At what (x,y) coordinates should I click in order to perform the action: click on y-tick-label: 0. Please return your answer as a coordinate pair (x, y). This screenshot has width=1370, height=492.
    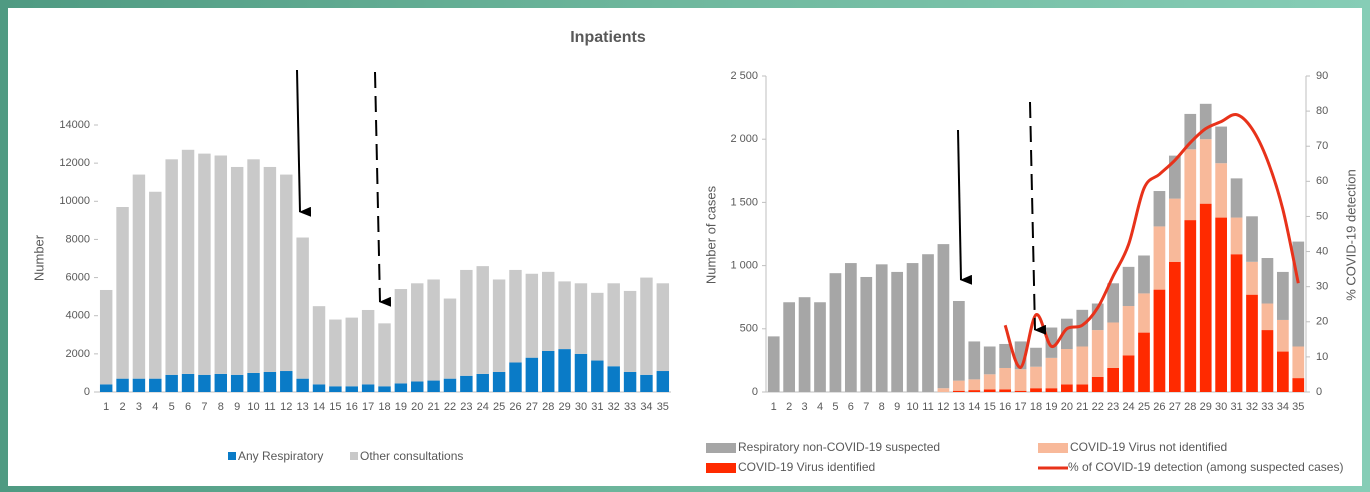
    Looking at the image, I should click on (87, 392).